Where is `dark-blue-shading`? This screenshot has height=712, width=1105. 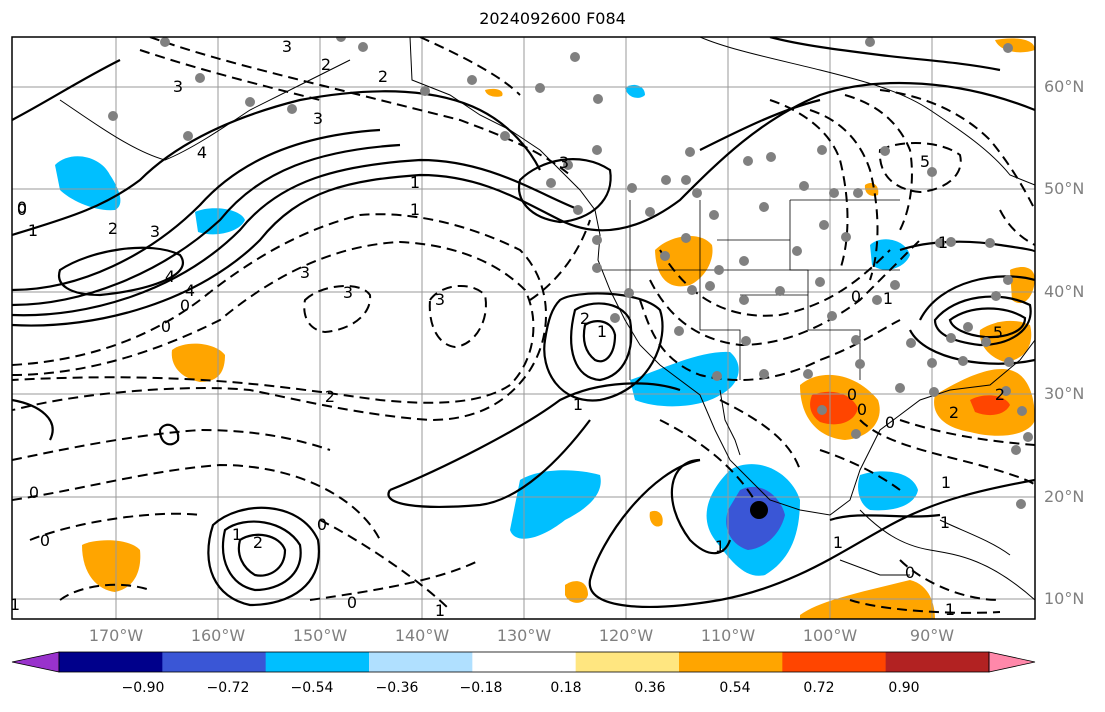 dark-blue-shading is located at coordinates (755, 518).